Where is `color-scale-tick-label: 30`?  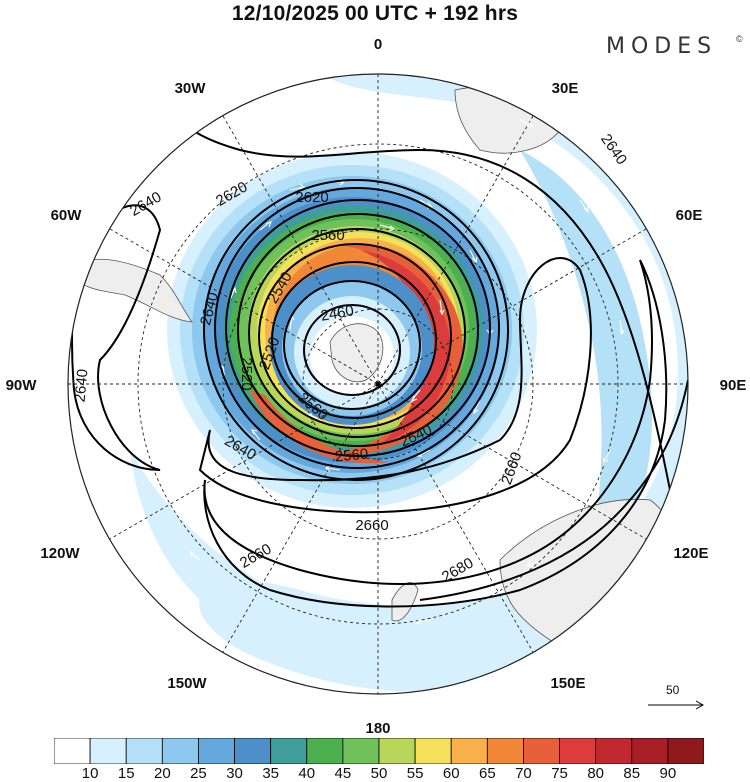 color-scale-tick-label: 30 is located at coordinates (234, 773).